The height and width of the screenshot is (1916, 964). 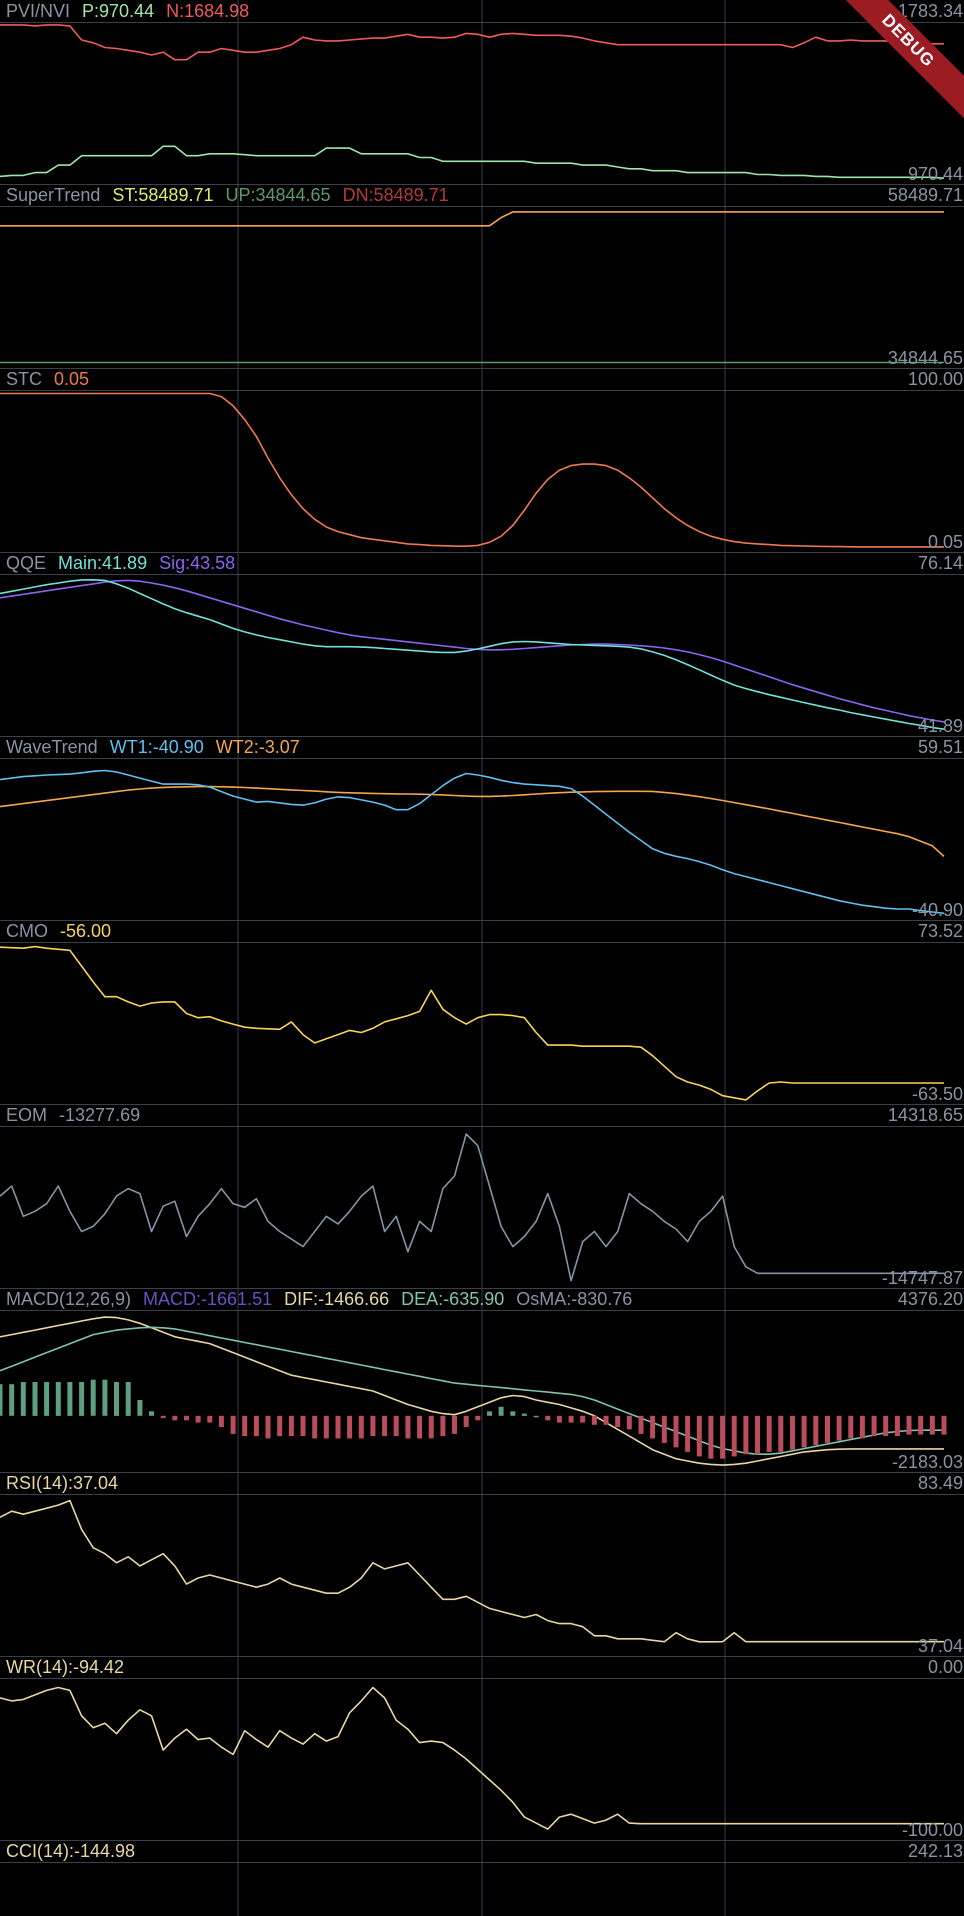 I want to click on cmo-header-0: CMO, so click(x=27, y=931).